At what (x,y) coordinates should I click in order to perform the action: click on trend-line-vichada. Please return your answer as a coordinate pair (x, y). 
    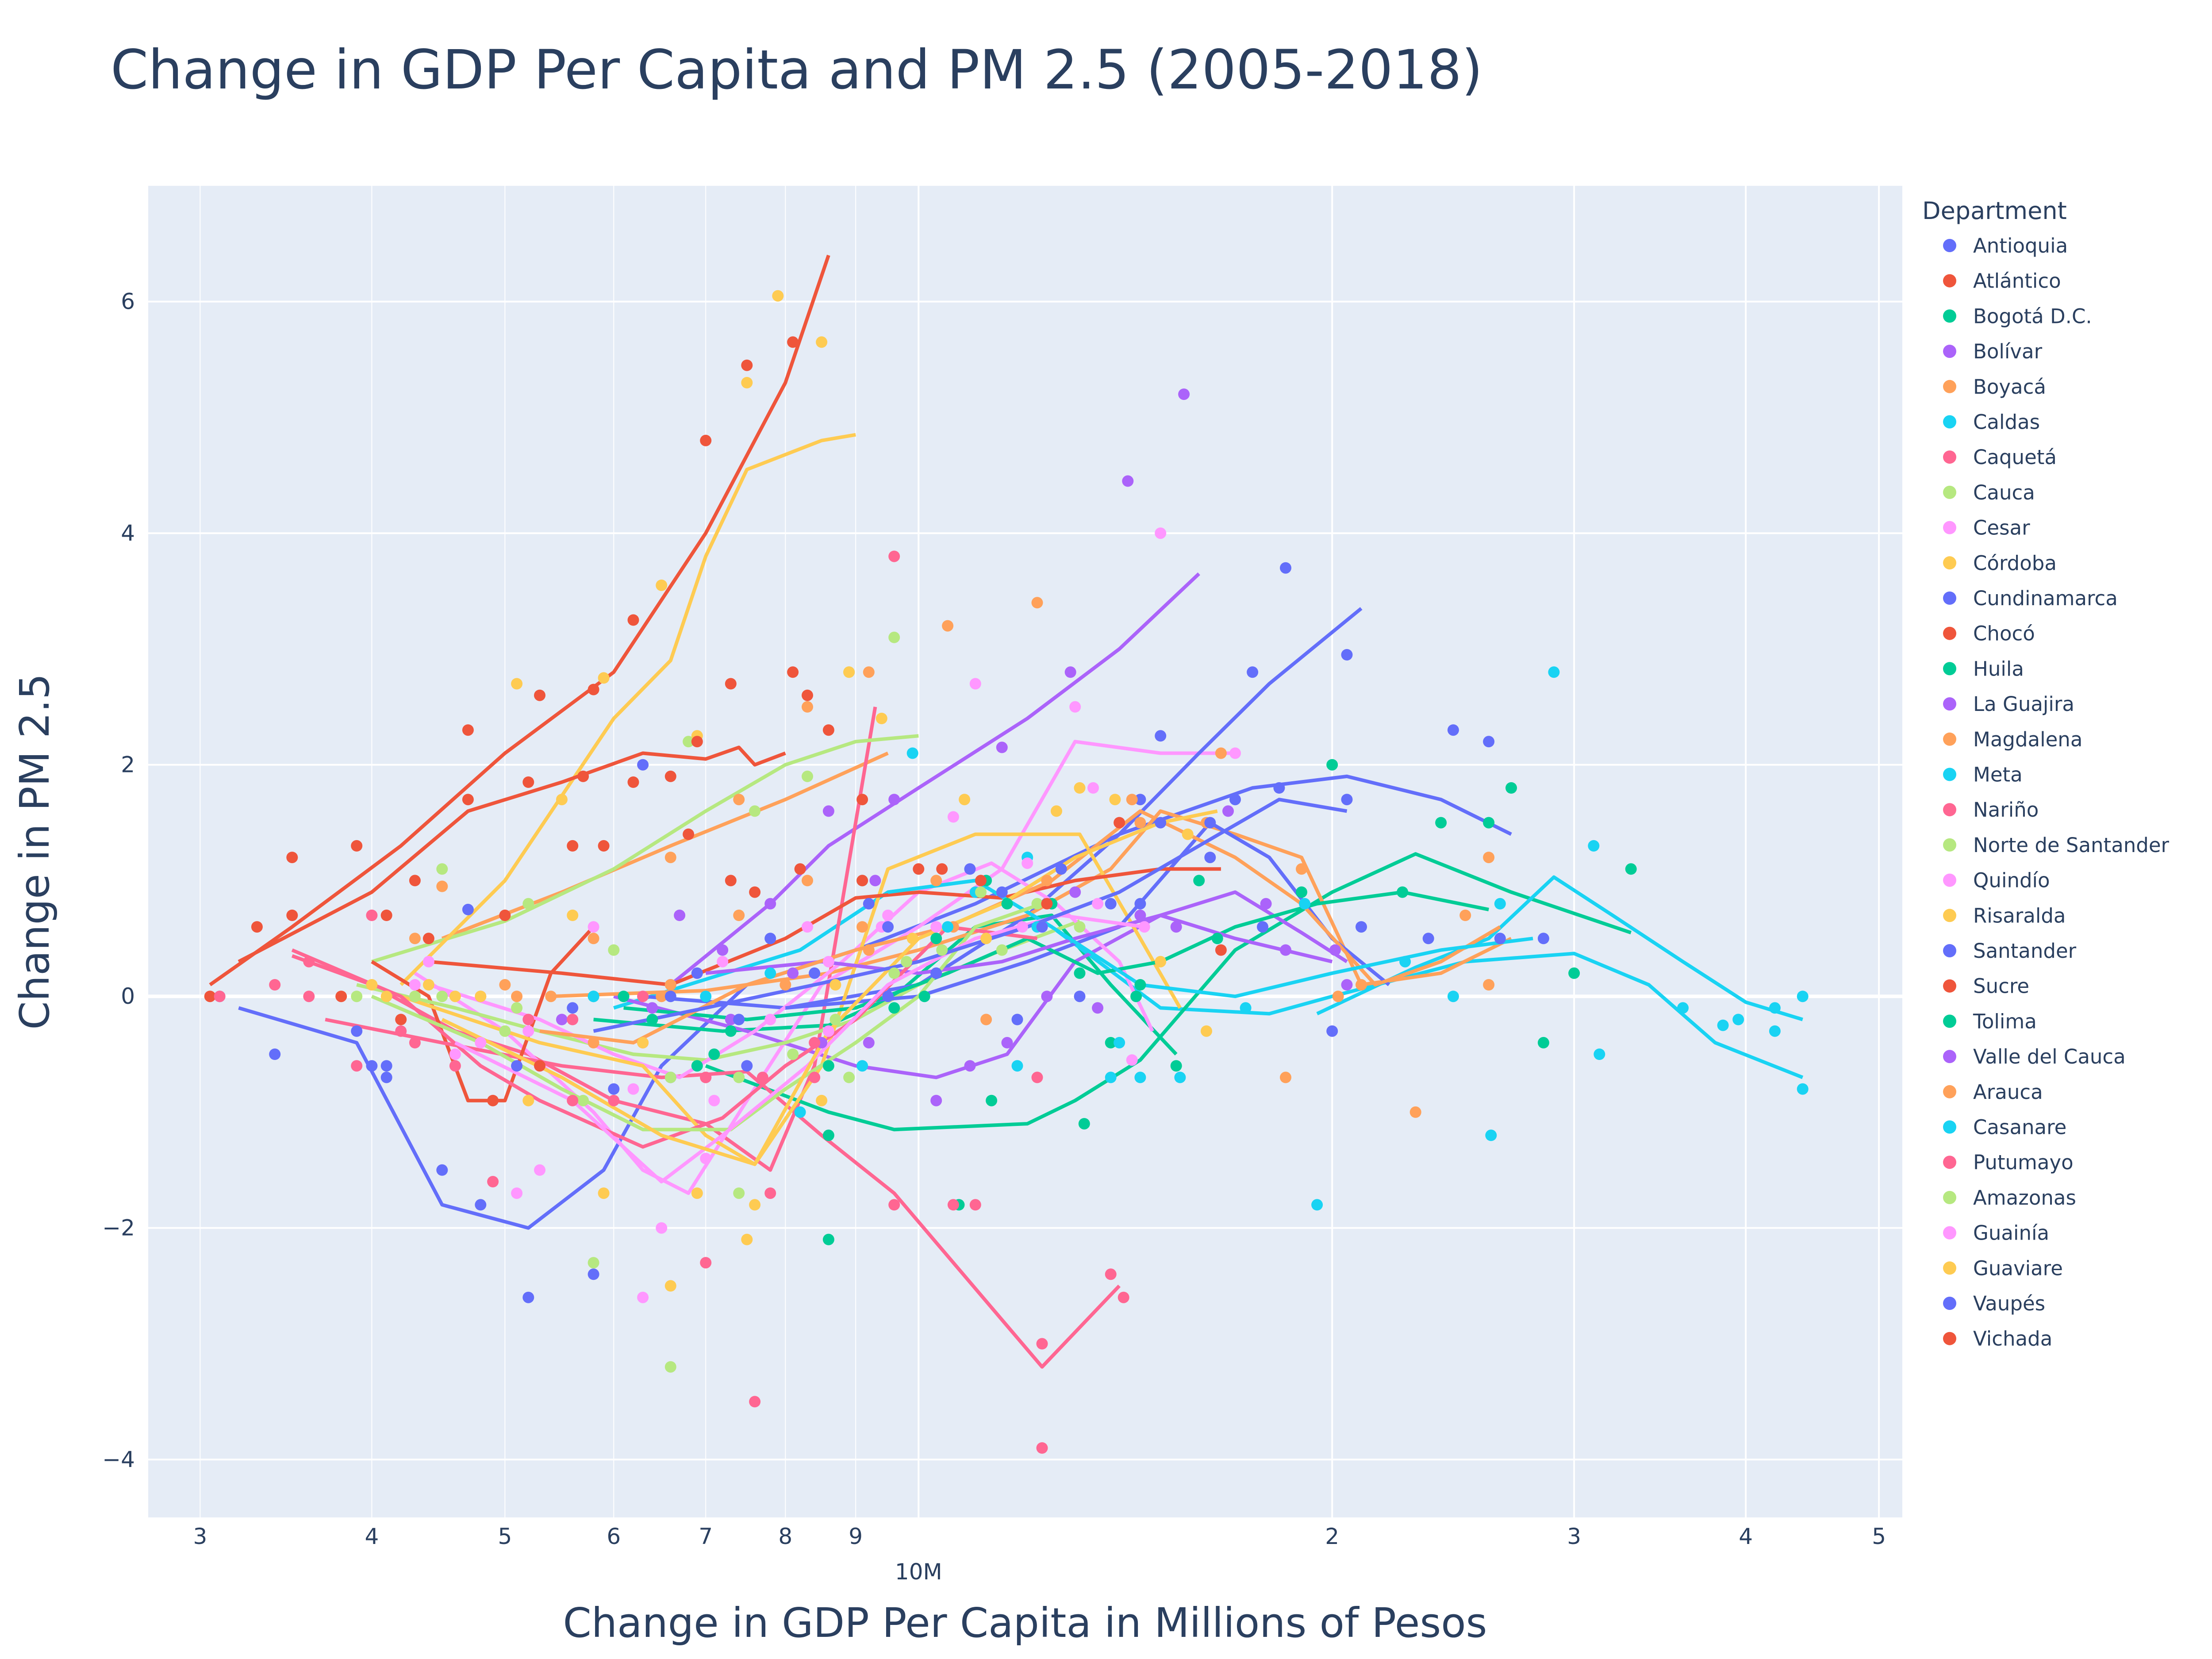
    Looking at the image, I should click on (512, 855).